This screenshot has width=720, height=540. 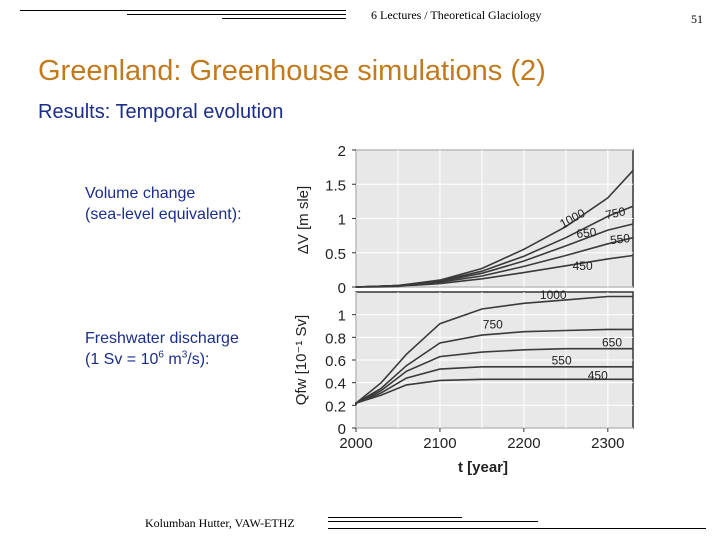 What do you see at coordinates (342, 429) in the screenshot?
I see `bottom-ytick-label-0: 0` at bounding box center [342, 429].